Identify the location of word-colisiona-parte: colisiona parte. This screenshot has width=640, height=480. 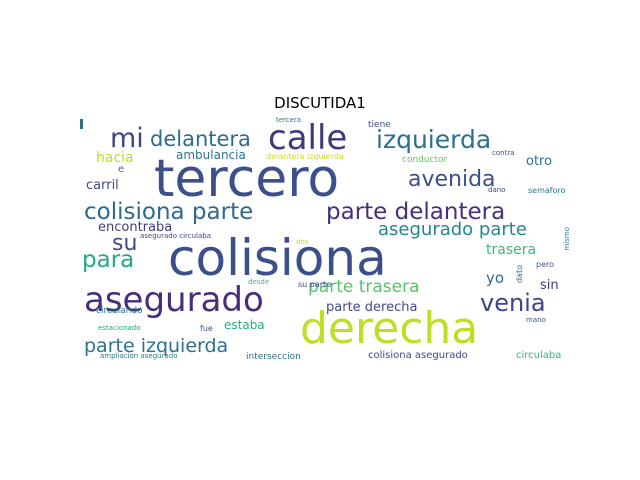
(169, 212).